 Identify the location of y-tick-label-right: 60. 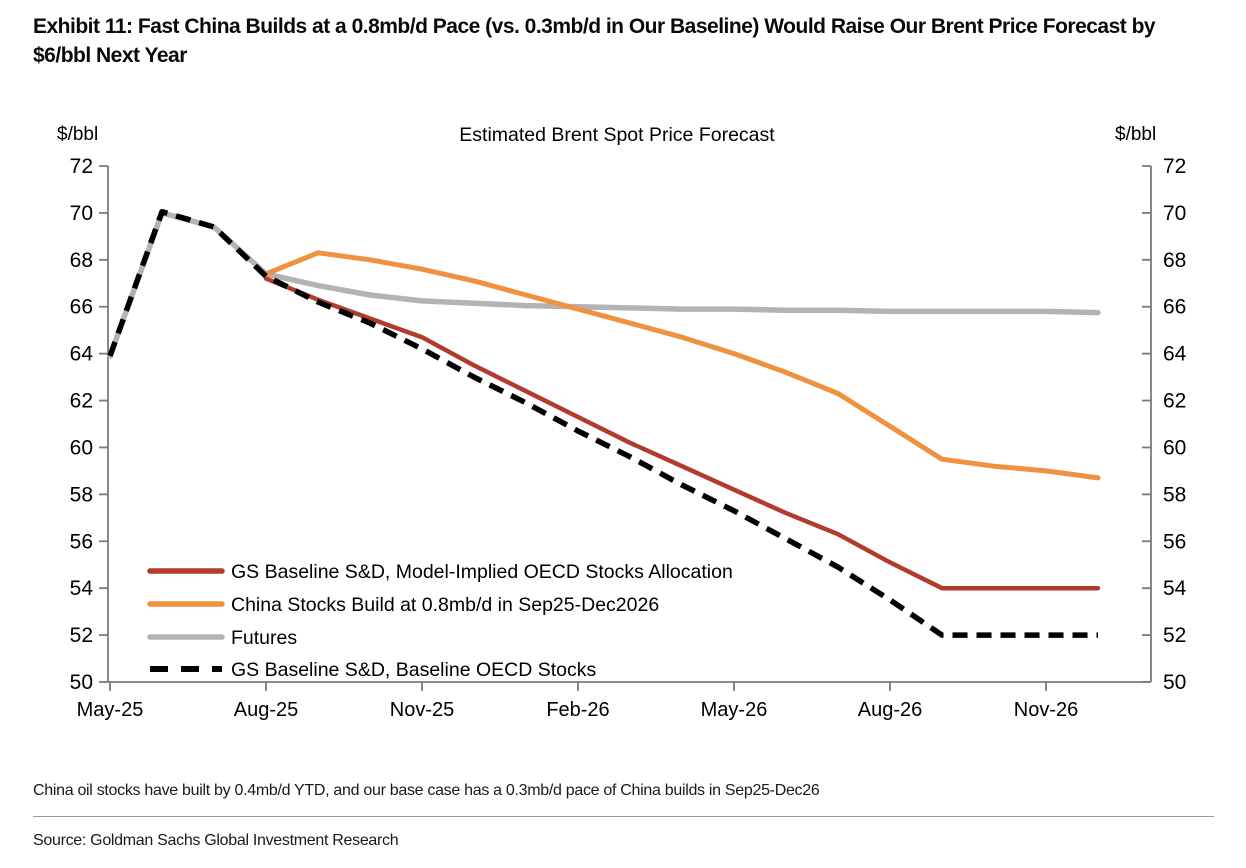
(1174, 447).